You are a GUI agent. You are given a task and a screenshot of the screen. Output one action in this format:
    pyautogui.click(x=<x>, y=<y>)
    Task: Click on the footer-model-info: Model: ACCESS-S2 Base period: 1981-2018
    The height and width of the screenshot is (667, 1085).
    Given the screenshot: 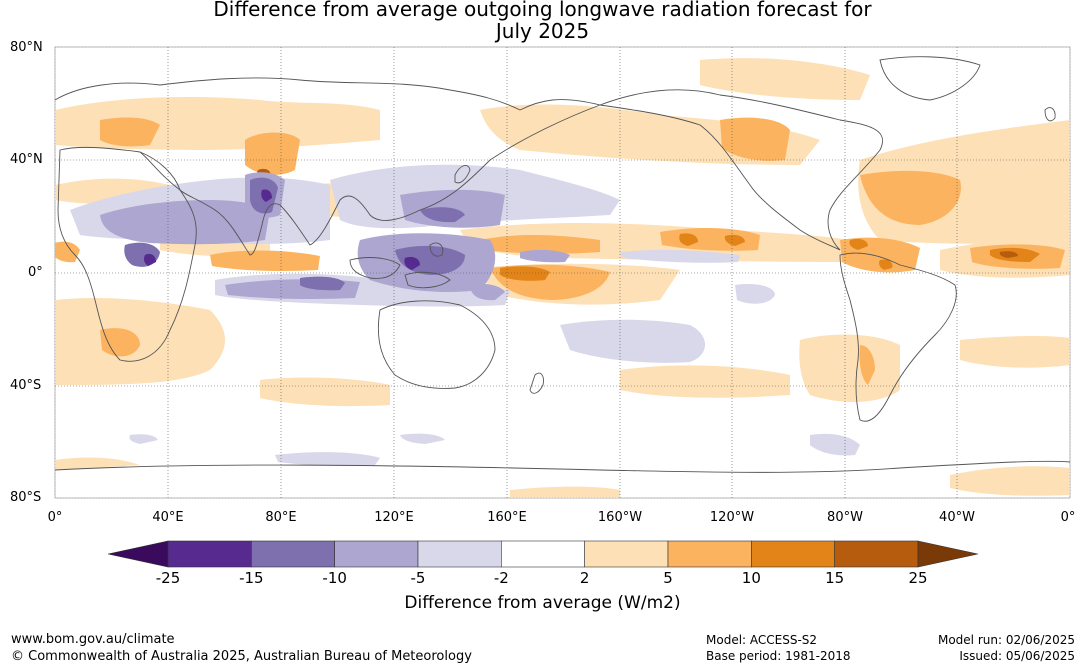 What is the action you would take?
    pyautogui.click(x=778, y=648)
    